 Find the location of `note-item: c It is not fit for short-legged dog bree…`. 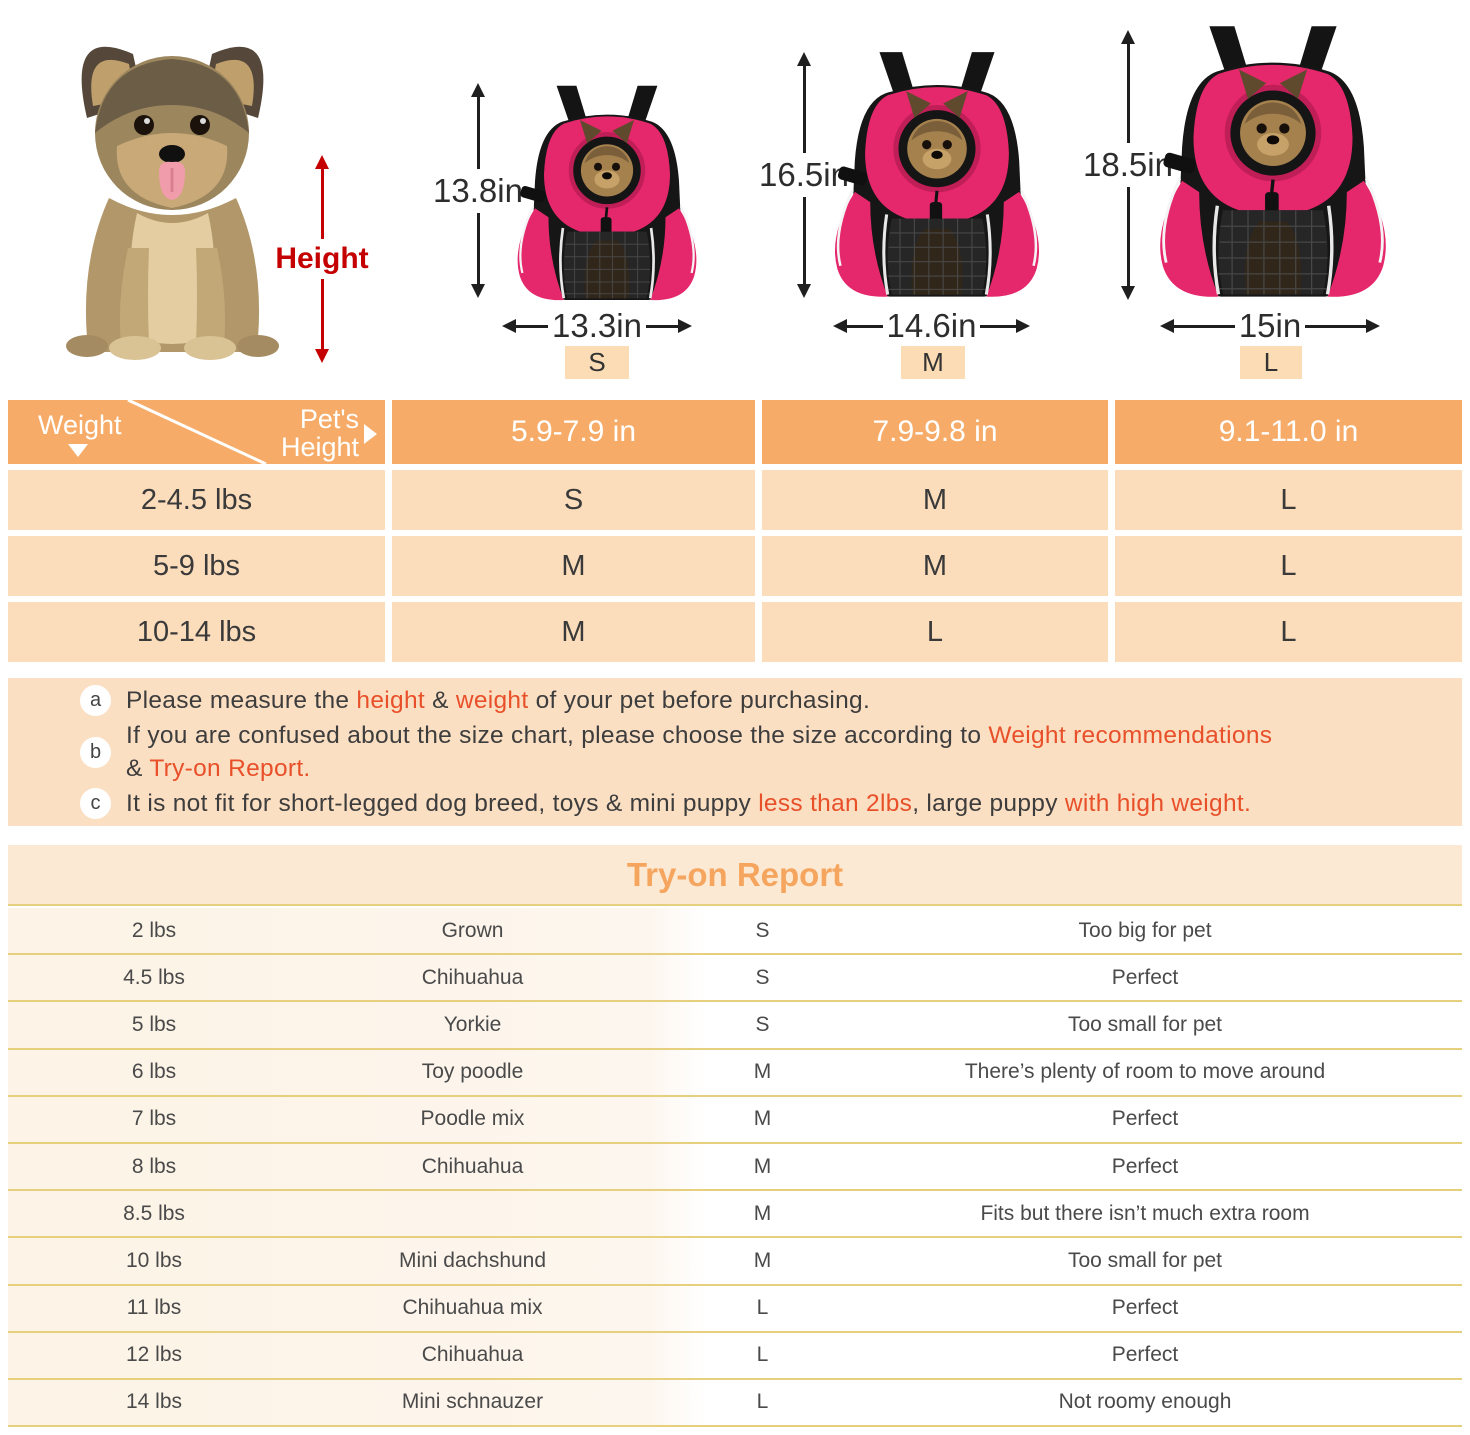

note-item: c It is not fit for short-legged dog bree… is located at coordinates (735, 803).